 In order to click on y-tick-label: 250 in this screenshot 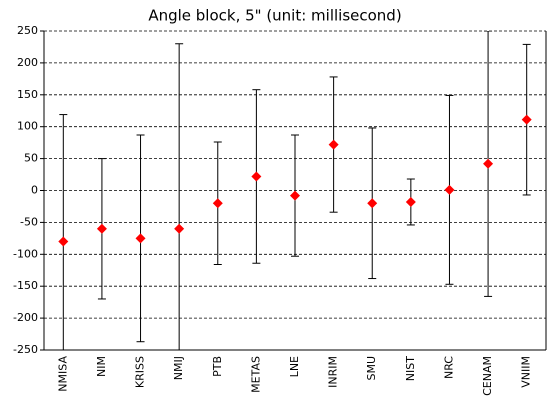, I will do `click(27, 30)`.